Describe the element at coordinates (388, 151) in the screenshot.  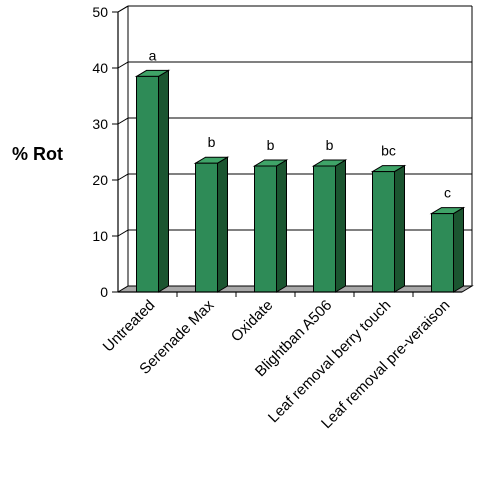
I see `significance-label: bc` at that location.